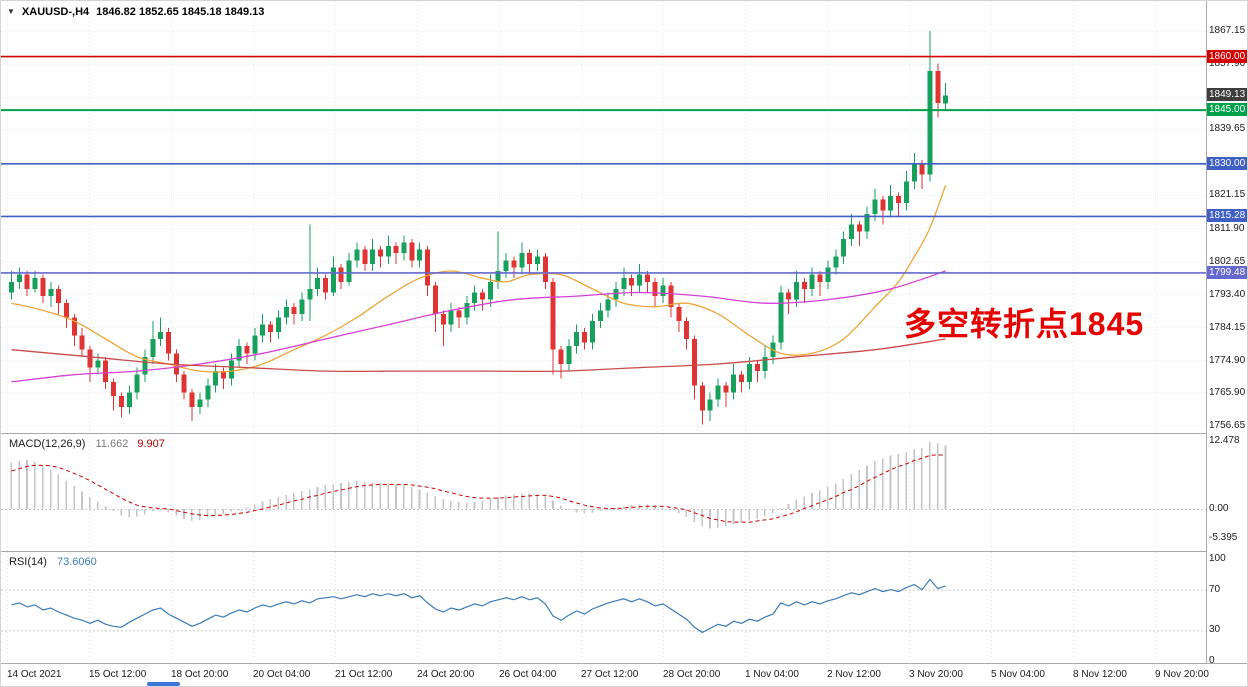 The width and height of the screenshot is (1248, 687). I want to click on rsi-axis-label: 0, so click(1212, 660).